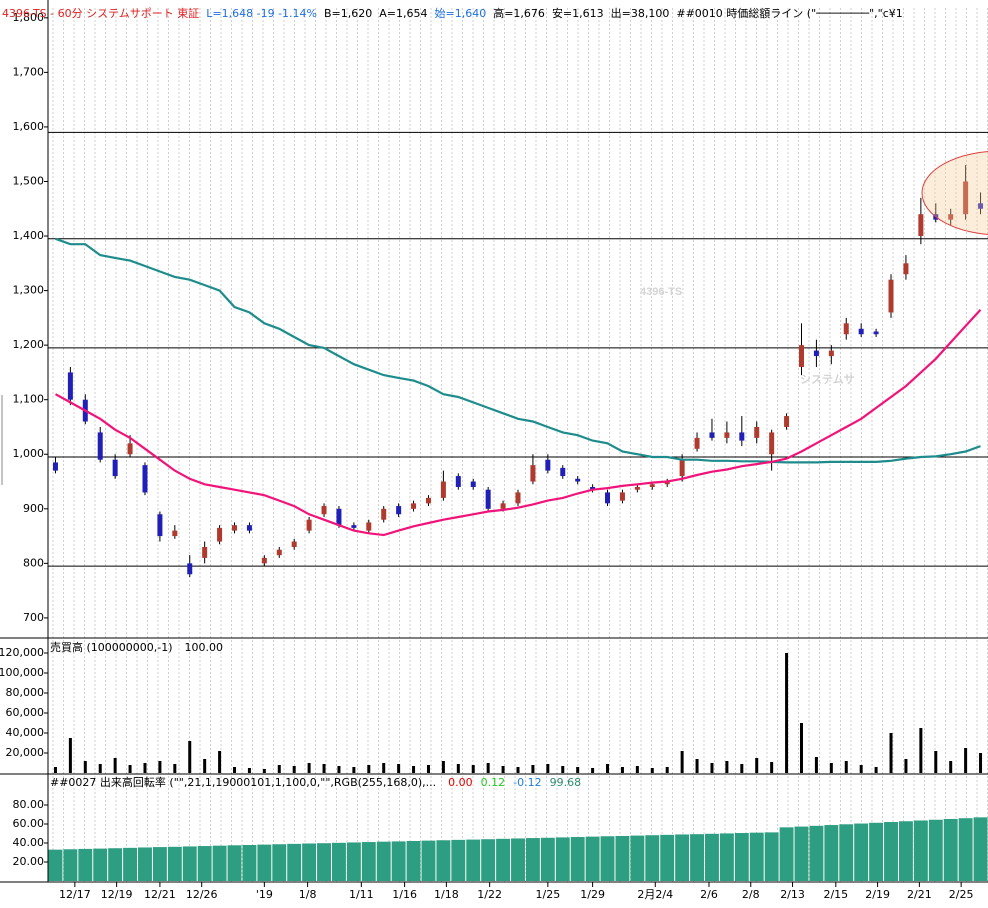 This screenshot has height=908, width=988. What do you see at coordinates (29, 842) in the screenshot?
I see `y-tick-label: 40.00` at bounding box center [29, 842].